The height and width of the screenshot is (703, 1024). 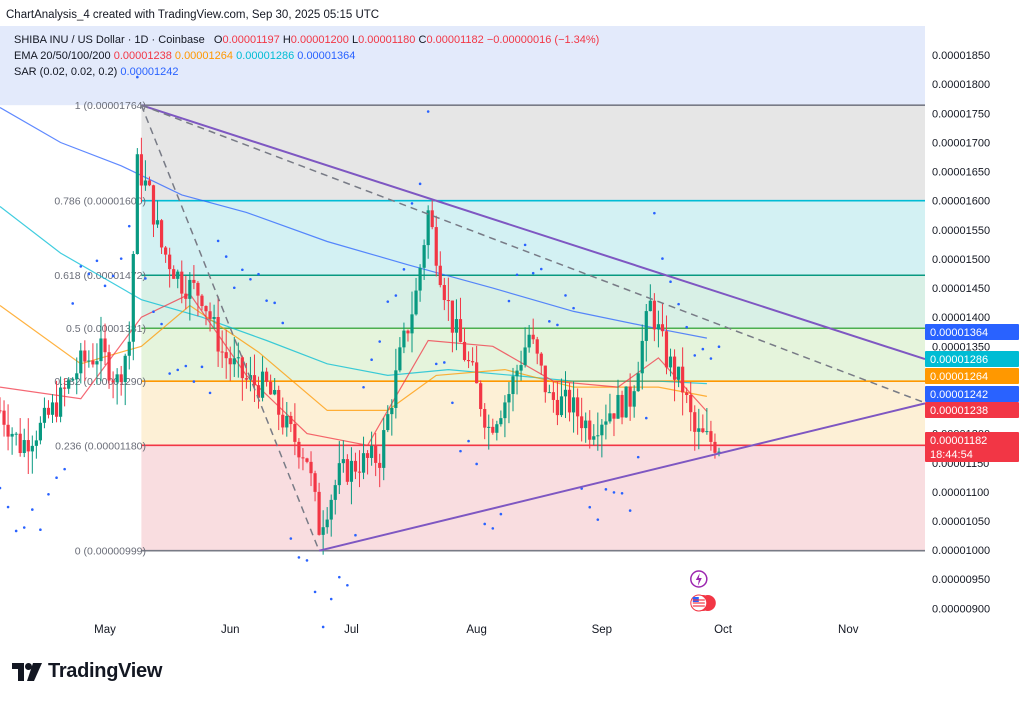 What do you see at coordinates (959, 411) in the screenshot?
I see `price-tag-label: 0.00001238` at bounding box center [959, 411].